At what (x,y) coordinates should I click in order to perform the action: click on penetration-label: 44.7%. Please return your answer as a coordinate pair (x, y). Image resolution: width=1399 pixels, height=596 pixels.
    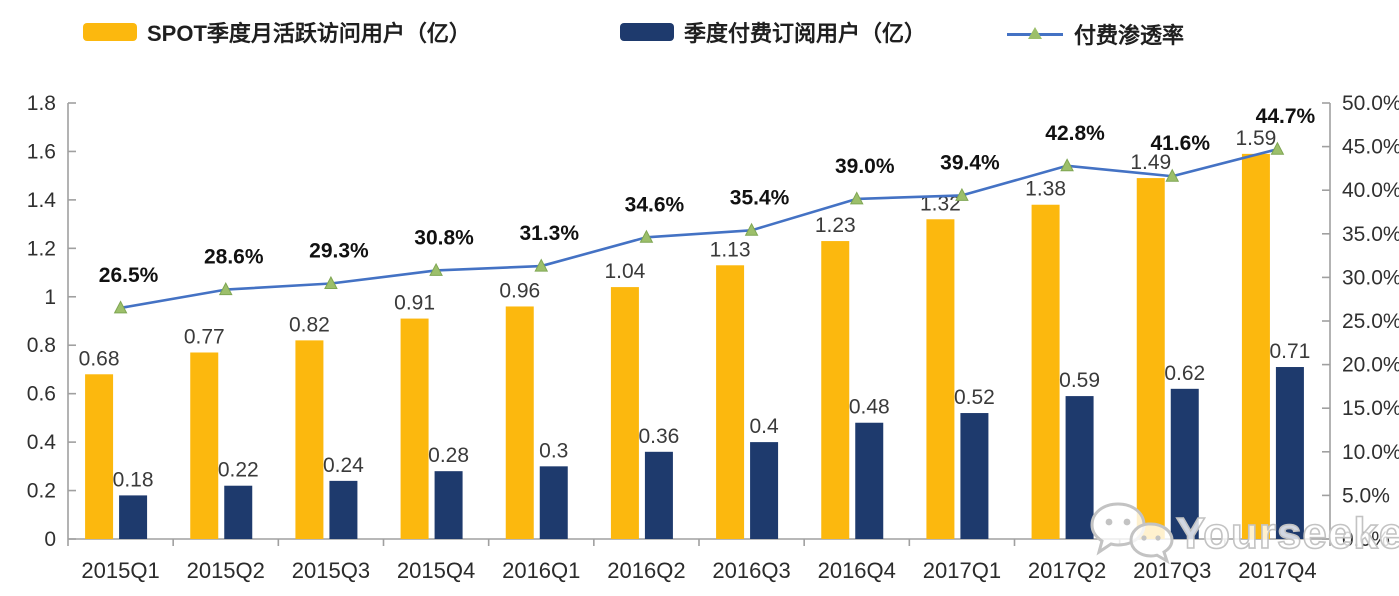
    Looking at the image, I should click on (1286, 116).